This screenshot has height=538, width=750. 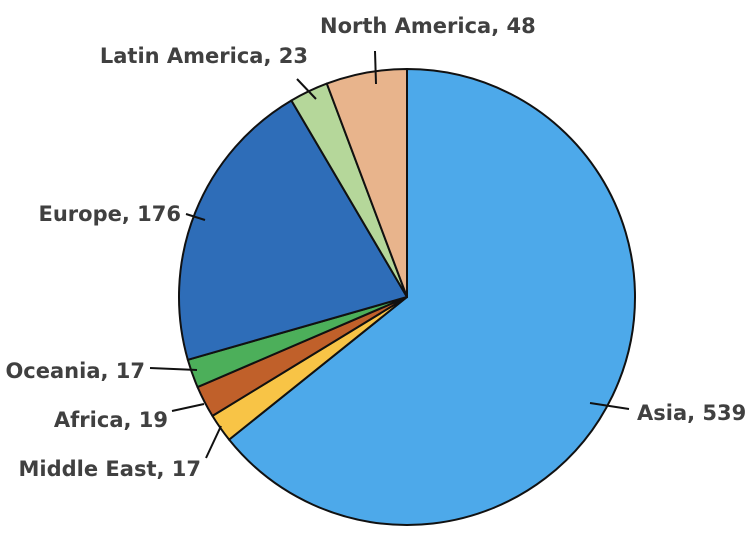 I want to click on leader-line-middle-east, so click(x=213, y=442).